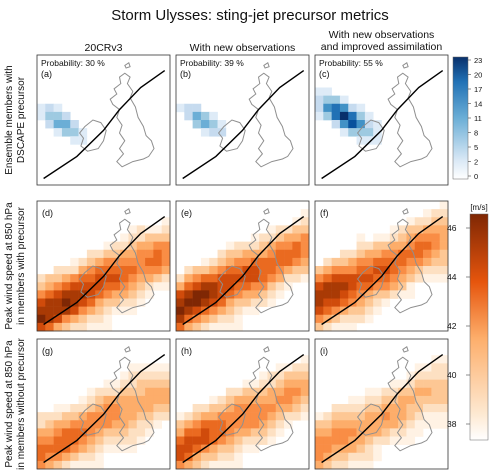 The image size is (500, 475). Describe the element at coordinates (9, 266) in the screenshot. I see `row-header-line: Peak wind speed at 850 hPa` at that location.